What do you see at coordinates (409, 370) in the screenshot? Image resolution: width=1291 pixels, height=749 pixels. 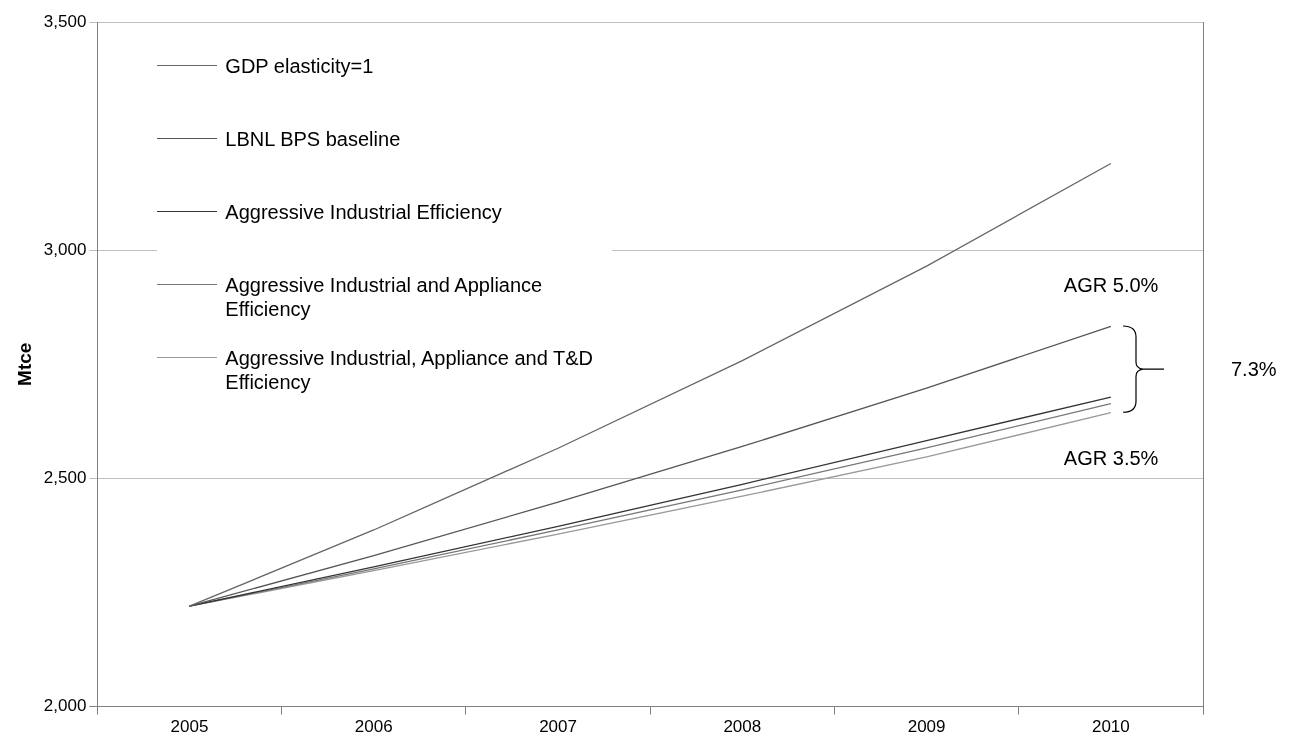 I see `legend-label: Aggressive Industrial, Appliance and T&D Efficiency` at bounding box center [409, 370].